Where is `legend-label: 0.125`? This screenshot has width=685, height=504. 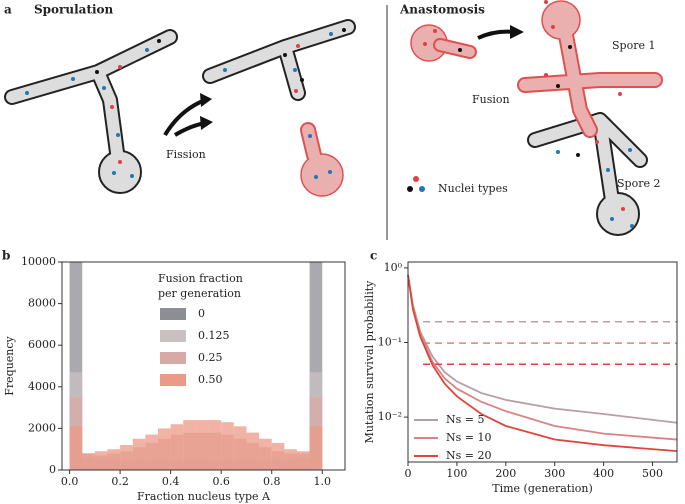 legend-label: 0.125 is located at coordinates (214, 335).